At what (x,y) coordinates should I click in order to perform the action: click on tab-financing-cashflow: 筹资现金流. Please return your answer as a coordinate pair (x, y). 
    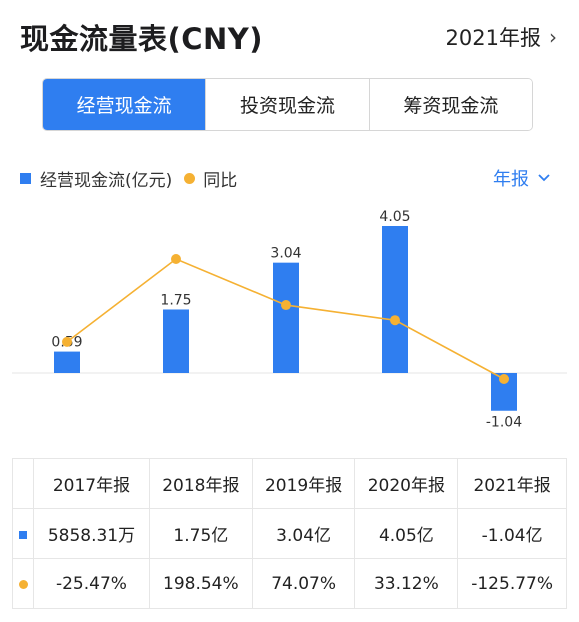
    Looking at the image, I should click on (450, 104).